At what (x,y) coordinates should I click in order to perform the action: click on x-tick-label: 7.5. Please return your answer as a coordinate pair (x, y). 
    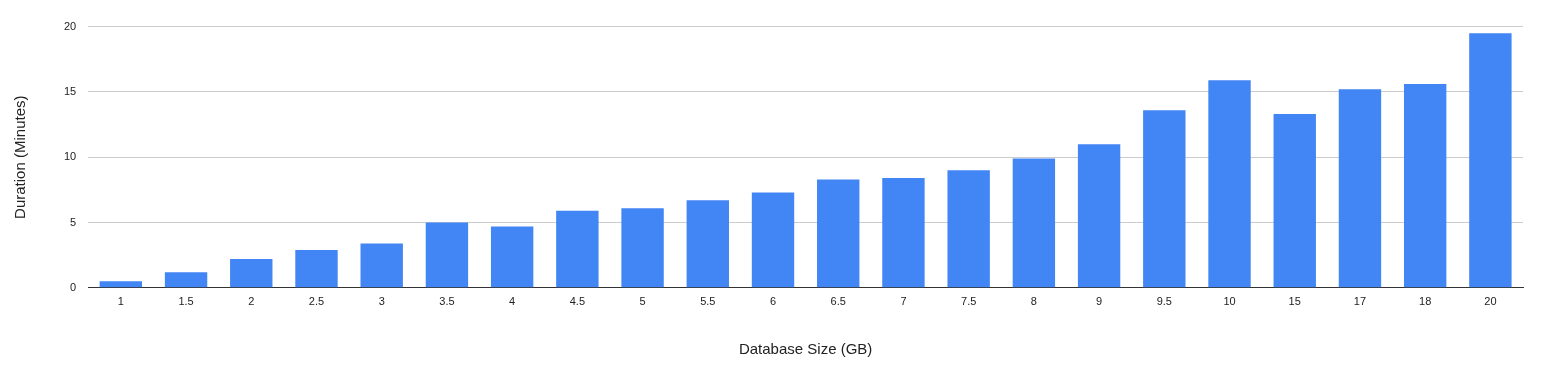
    Looking at the image, I should click on (969, 301).